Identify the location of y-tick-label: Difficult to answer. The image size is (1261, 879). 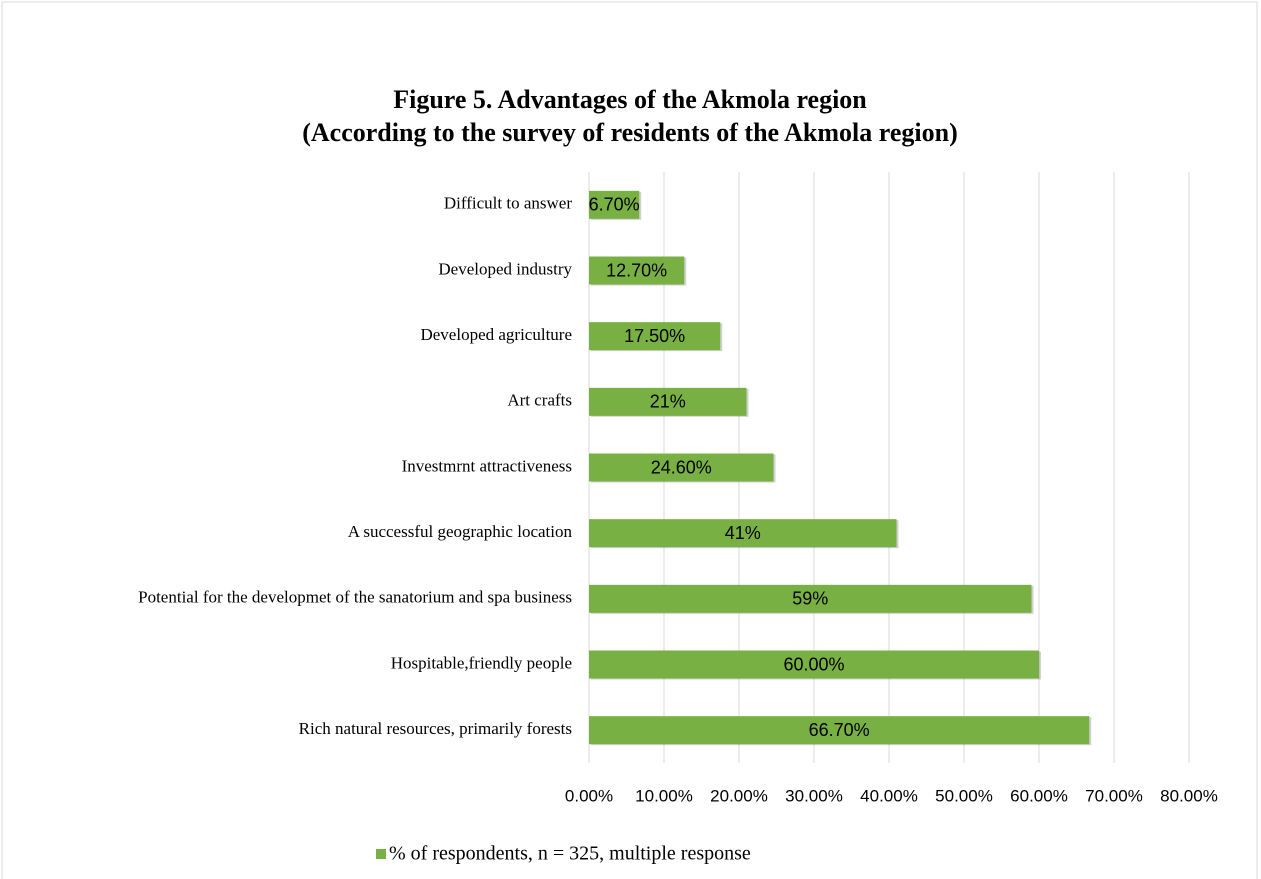
(508, 203).